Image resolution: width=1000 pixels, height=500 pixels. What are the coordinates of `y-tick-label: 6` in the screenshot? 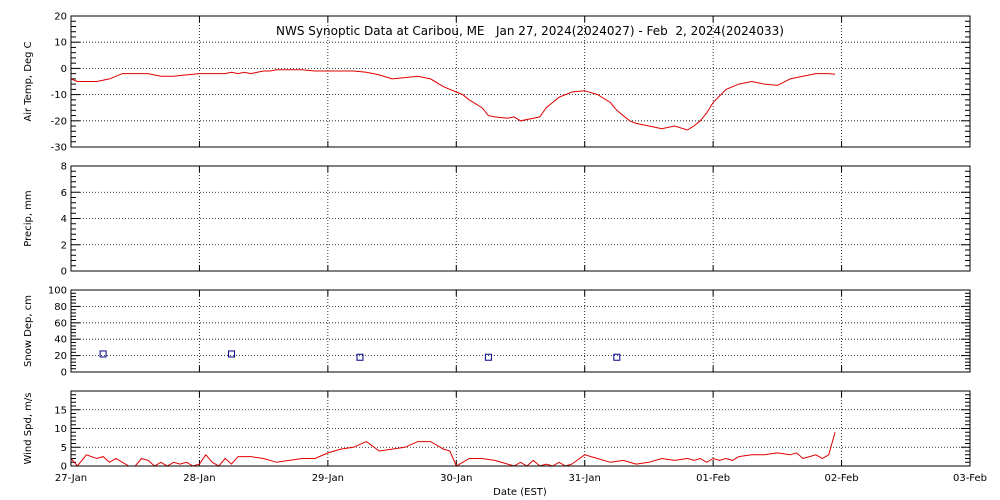 It's located at (64, 193).